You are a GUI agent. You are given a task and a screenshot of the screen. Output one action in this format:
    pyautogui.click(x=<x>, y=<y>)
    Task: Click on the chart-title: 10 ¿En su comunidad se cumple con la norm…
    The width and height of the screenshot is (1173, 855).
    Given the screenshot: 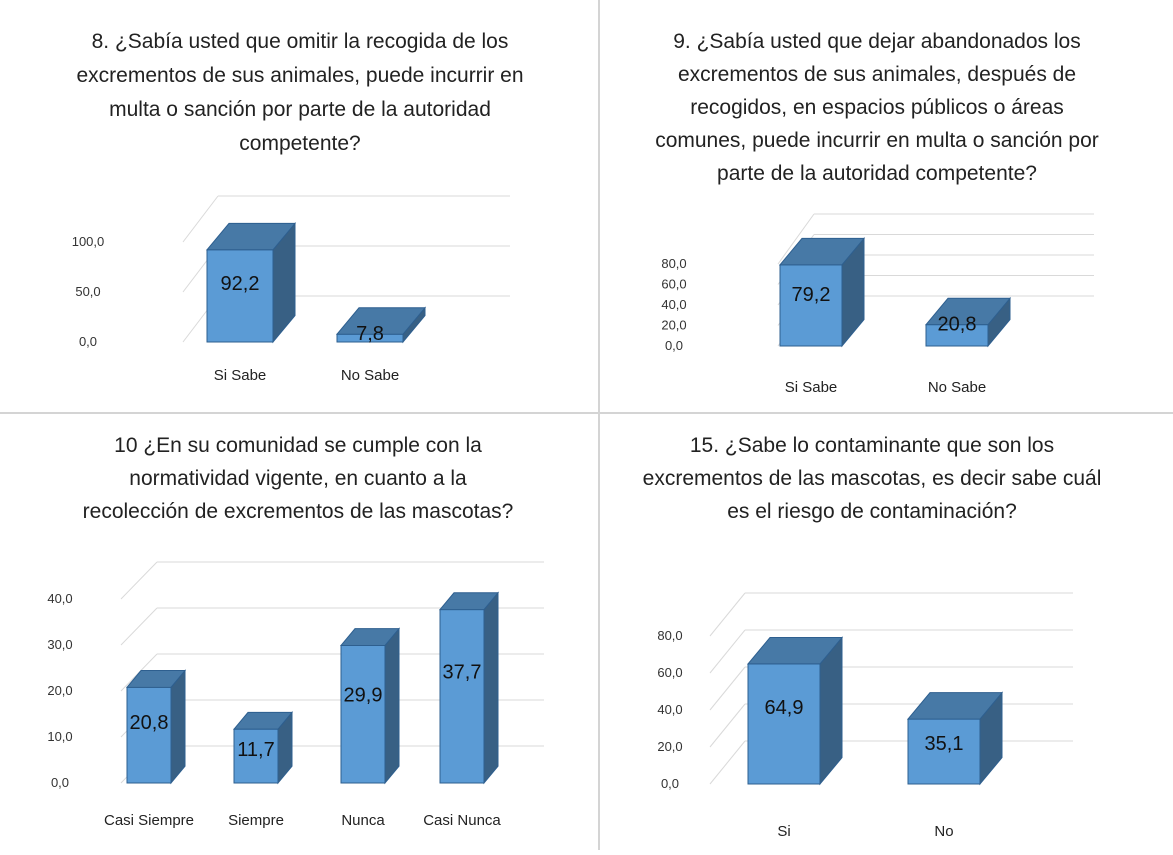 What is the action you would take?
    pyautogui.click(x=298, y=478)
    